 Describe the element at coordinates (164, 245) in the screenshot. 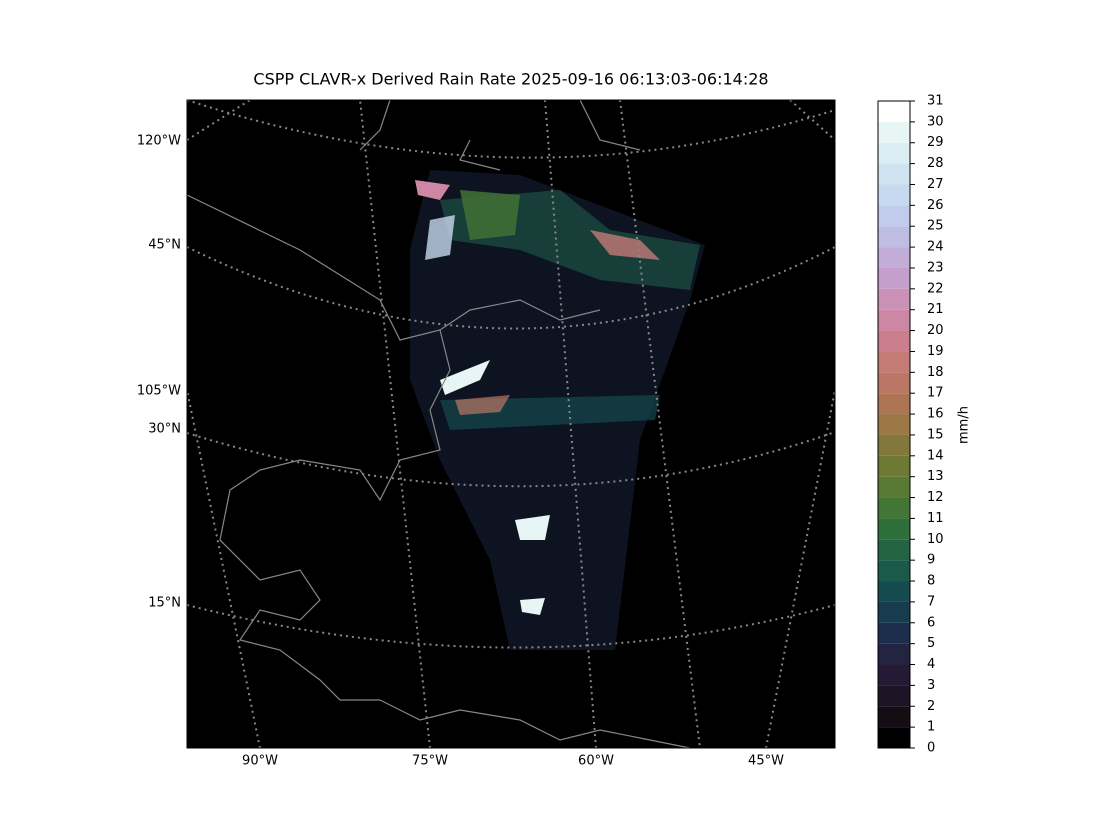

I see `lat-label: 45°N` at that location.